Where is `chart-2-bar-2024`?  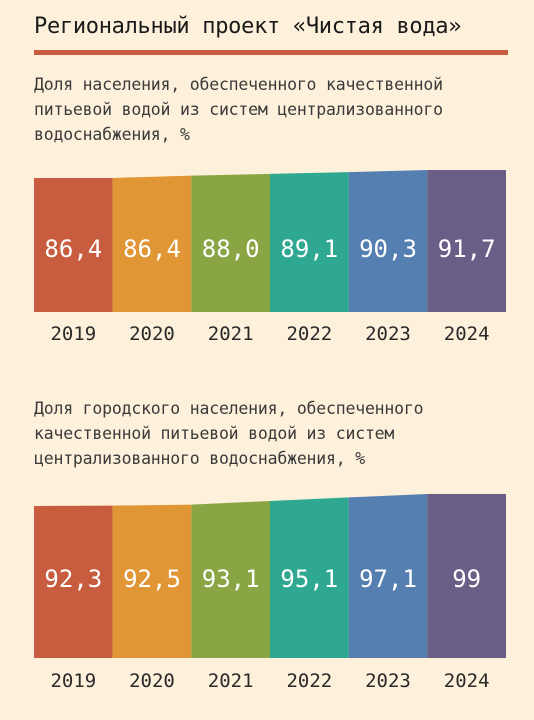 chart-2-bar-2024 is located at coordinates (466, 576).